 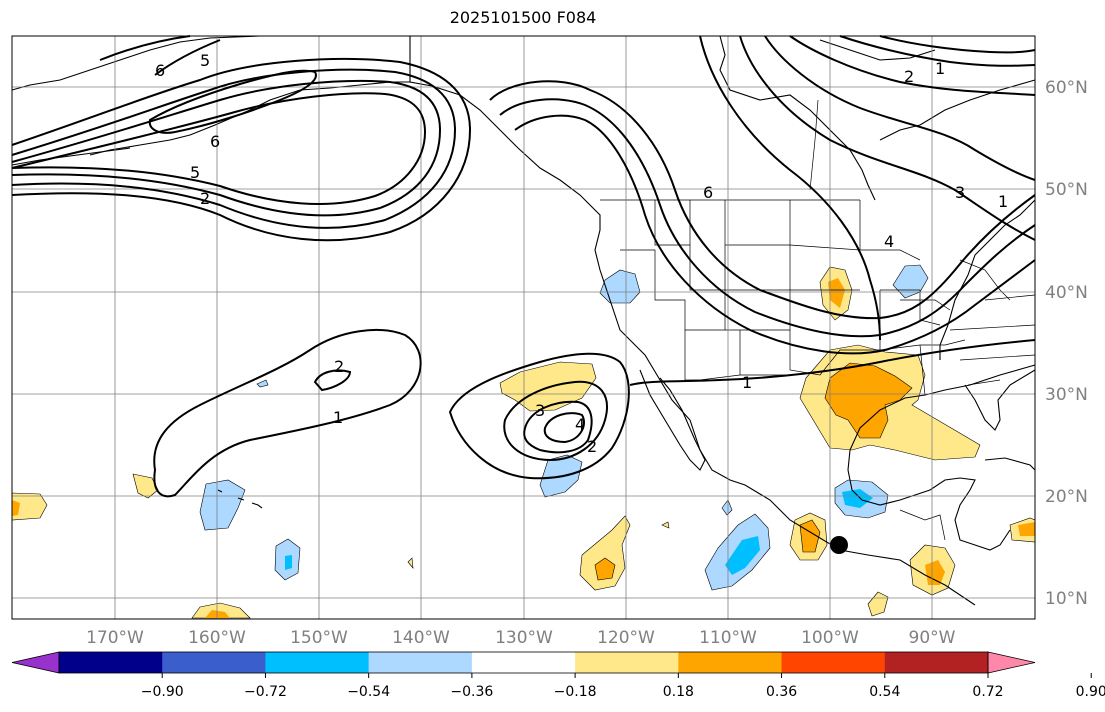 I want to click on colorbar-extend-low, so click(x=35, y=662).